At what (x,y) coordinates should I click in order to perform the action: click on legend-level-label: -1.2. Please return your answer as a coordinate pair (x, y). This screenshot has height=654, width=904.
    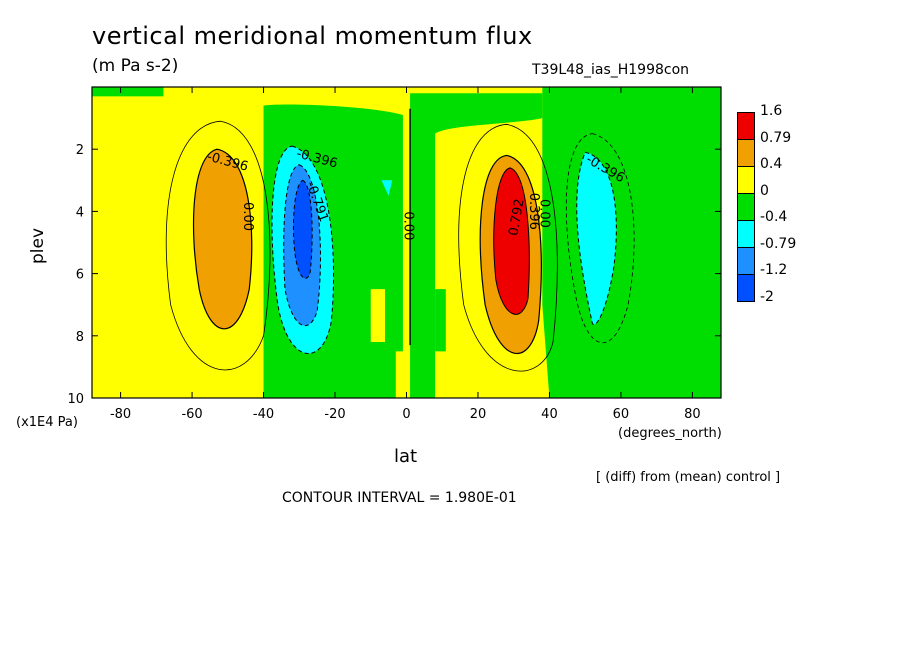
    Looking at the image, I should click on (774, 270).